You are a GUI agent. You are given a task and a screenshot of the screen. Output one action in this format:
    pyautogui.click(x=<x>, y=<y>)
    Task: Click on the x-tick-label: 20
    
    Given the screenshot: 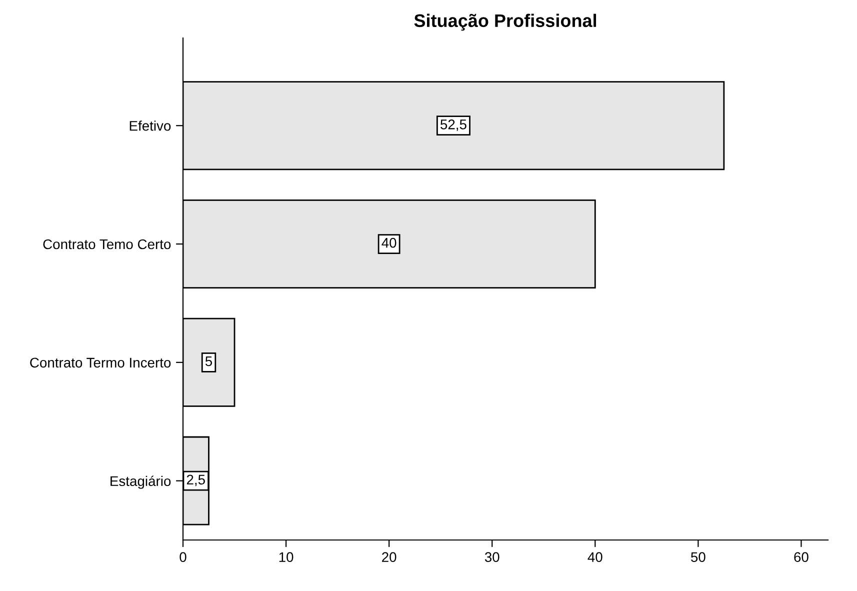 What is the action you would take?
    pyautogui.click(x=389, y=557)
    